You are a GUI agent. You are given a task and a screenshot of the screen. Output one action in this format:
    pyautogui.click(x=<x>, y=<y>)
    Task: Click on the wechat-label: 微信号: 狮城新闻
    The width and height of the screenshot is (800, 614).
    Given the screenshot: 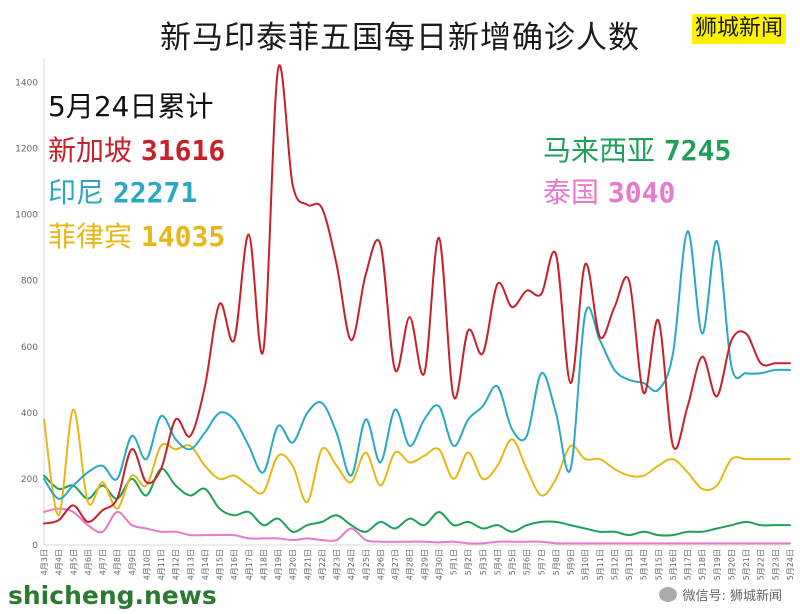 What is the action you would take?
    pyautogui.click(x=732, y=596)
    